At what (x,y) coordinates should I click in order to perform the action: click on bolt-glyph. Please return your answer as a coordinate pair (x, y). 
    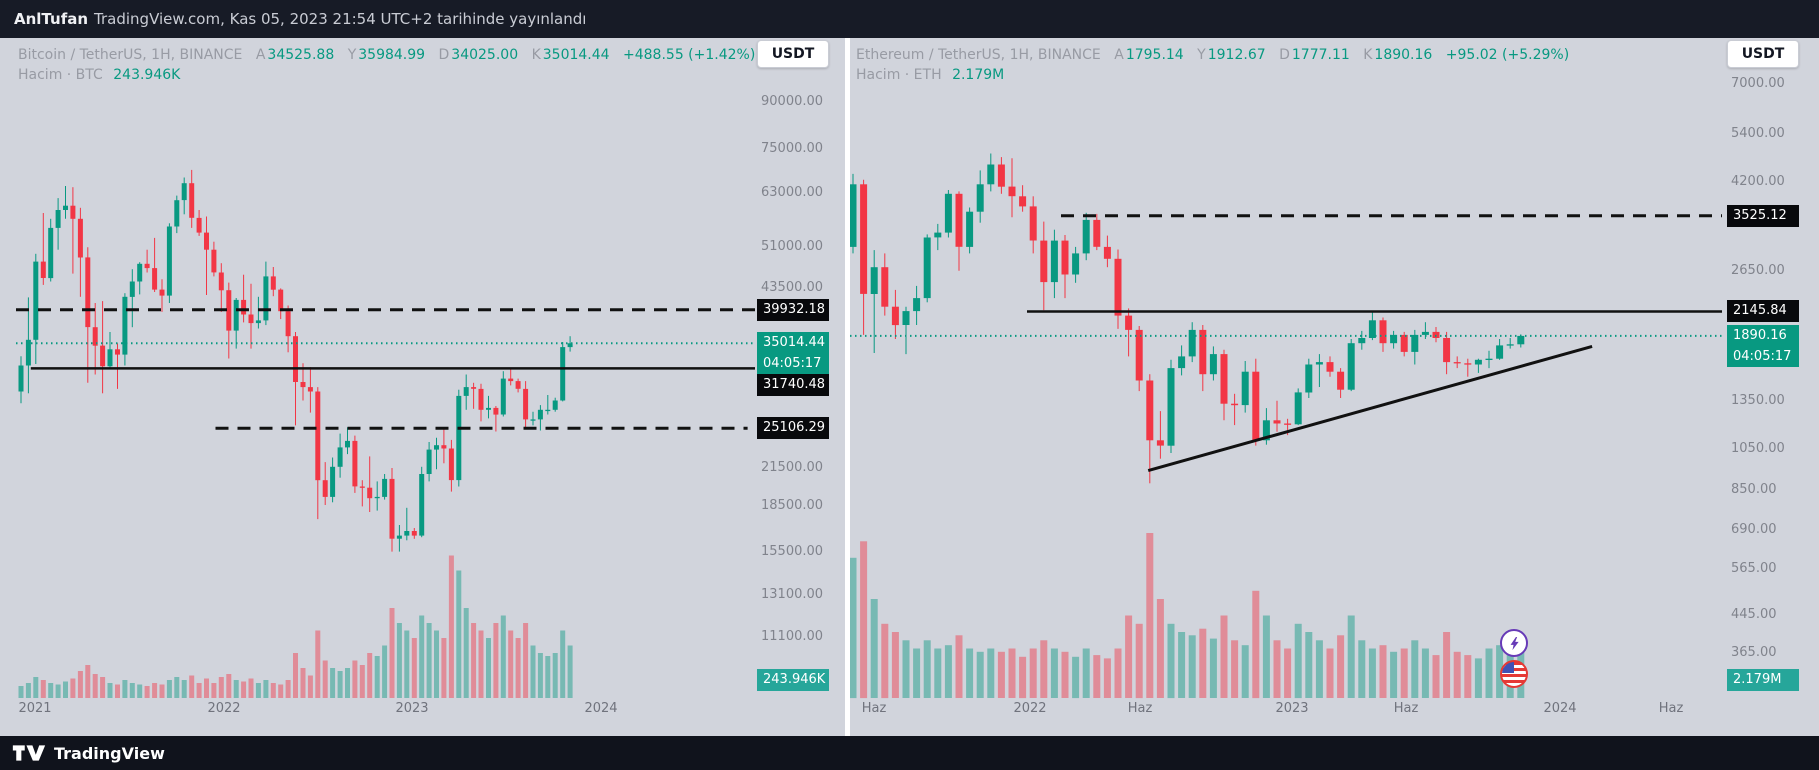
    Looking at the image, I should click on (1514, 643).